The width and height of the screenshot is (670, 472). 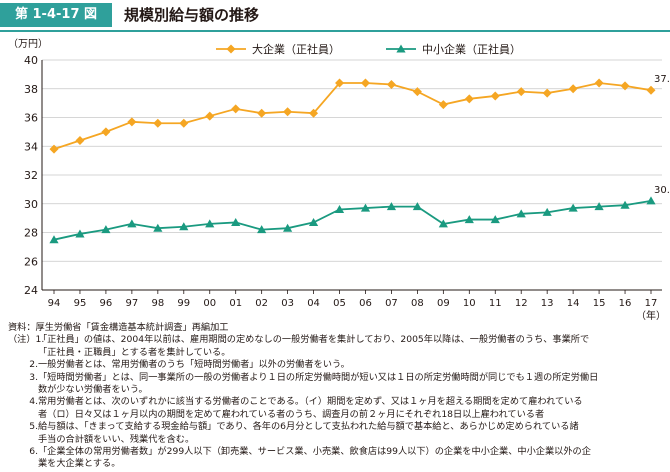 I want to click on y-tick-label: 34, so click(x=31, y=146).